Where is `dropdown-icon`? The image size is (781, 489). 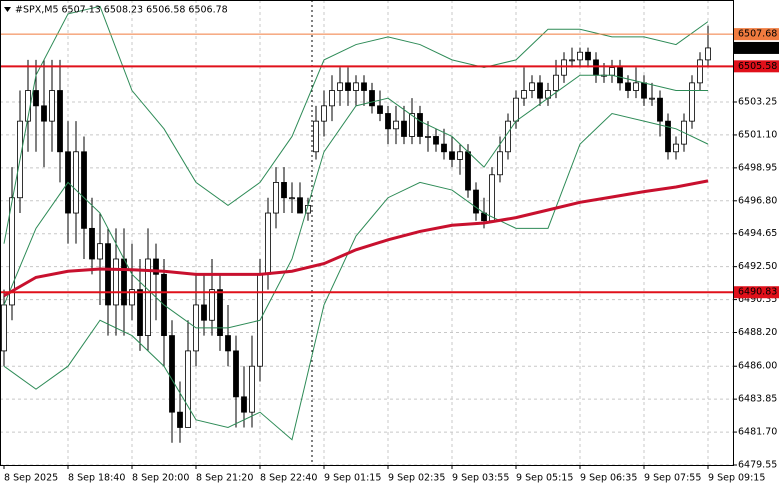 dropdown-icon is located at coordinates (7, 9).